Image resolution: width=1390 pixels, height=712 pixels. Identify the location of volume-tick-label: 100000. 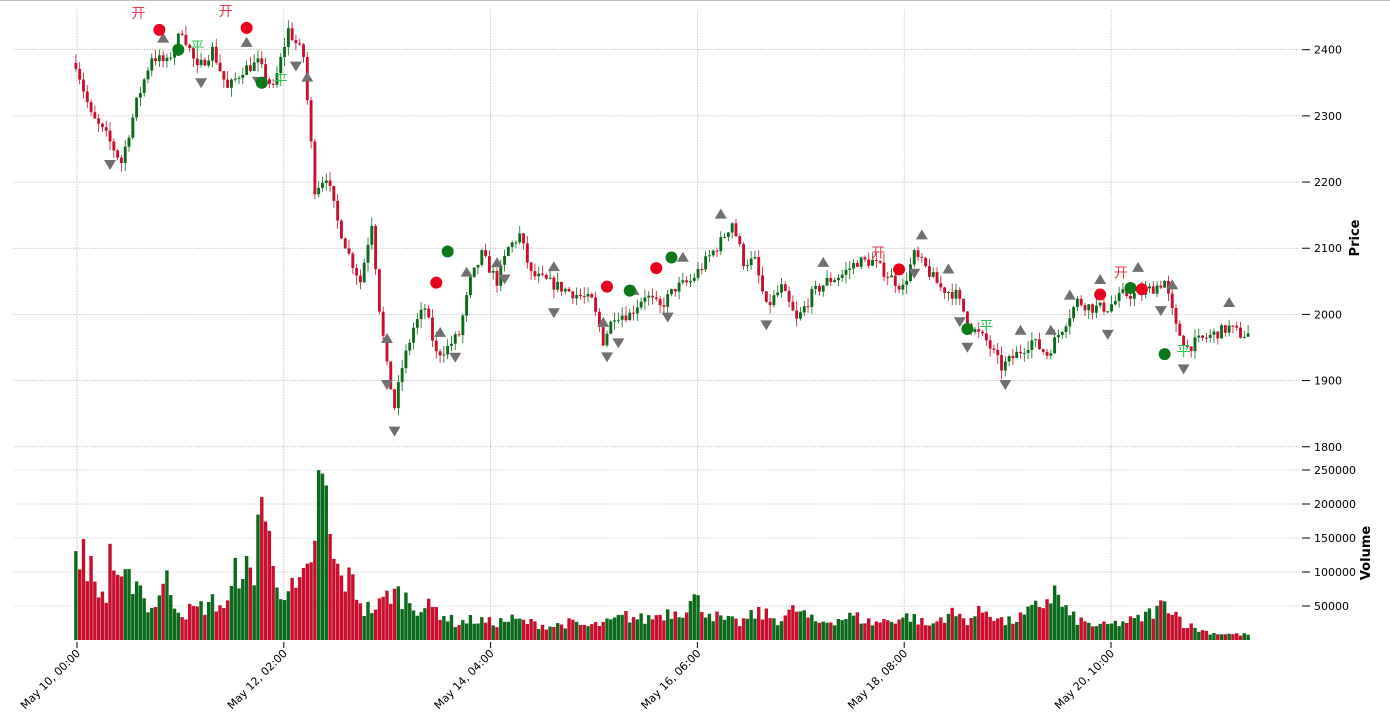
(1335, 572).